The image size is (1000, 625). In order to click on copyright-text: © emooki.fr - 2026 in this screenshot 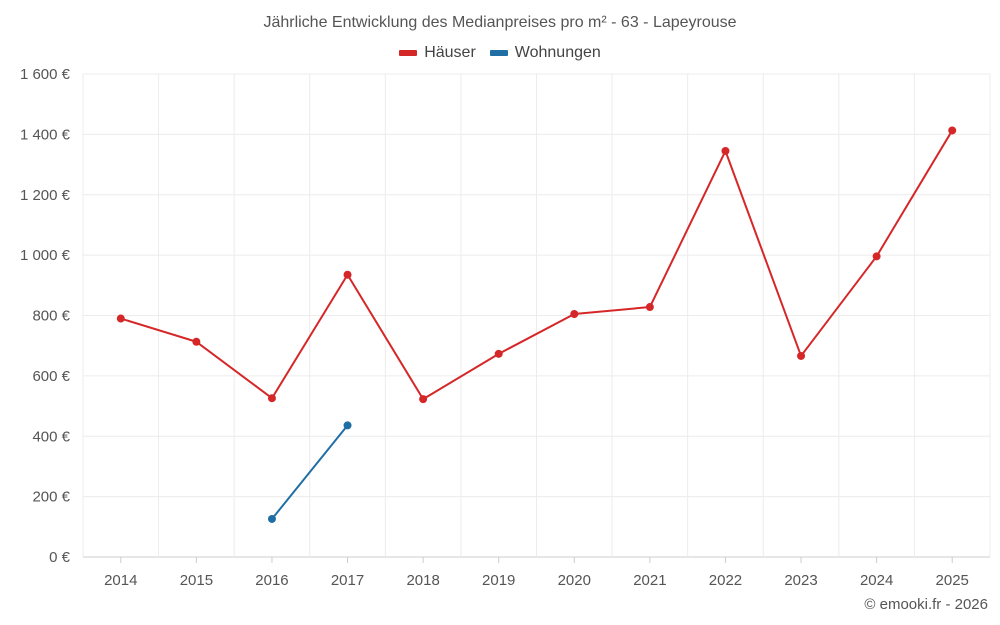, I will do `click(926, 604)`.